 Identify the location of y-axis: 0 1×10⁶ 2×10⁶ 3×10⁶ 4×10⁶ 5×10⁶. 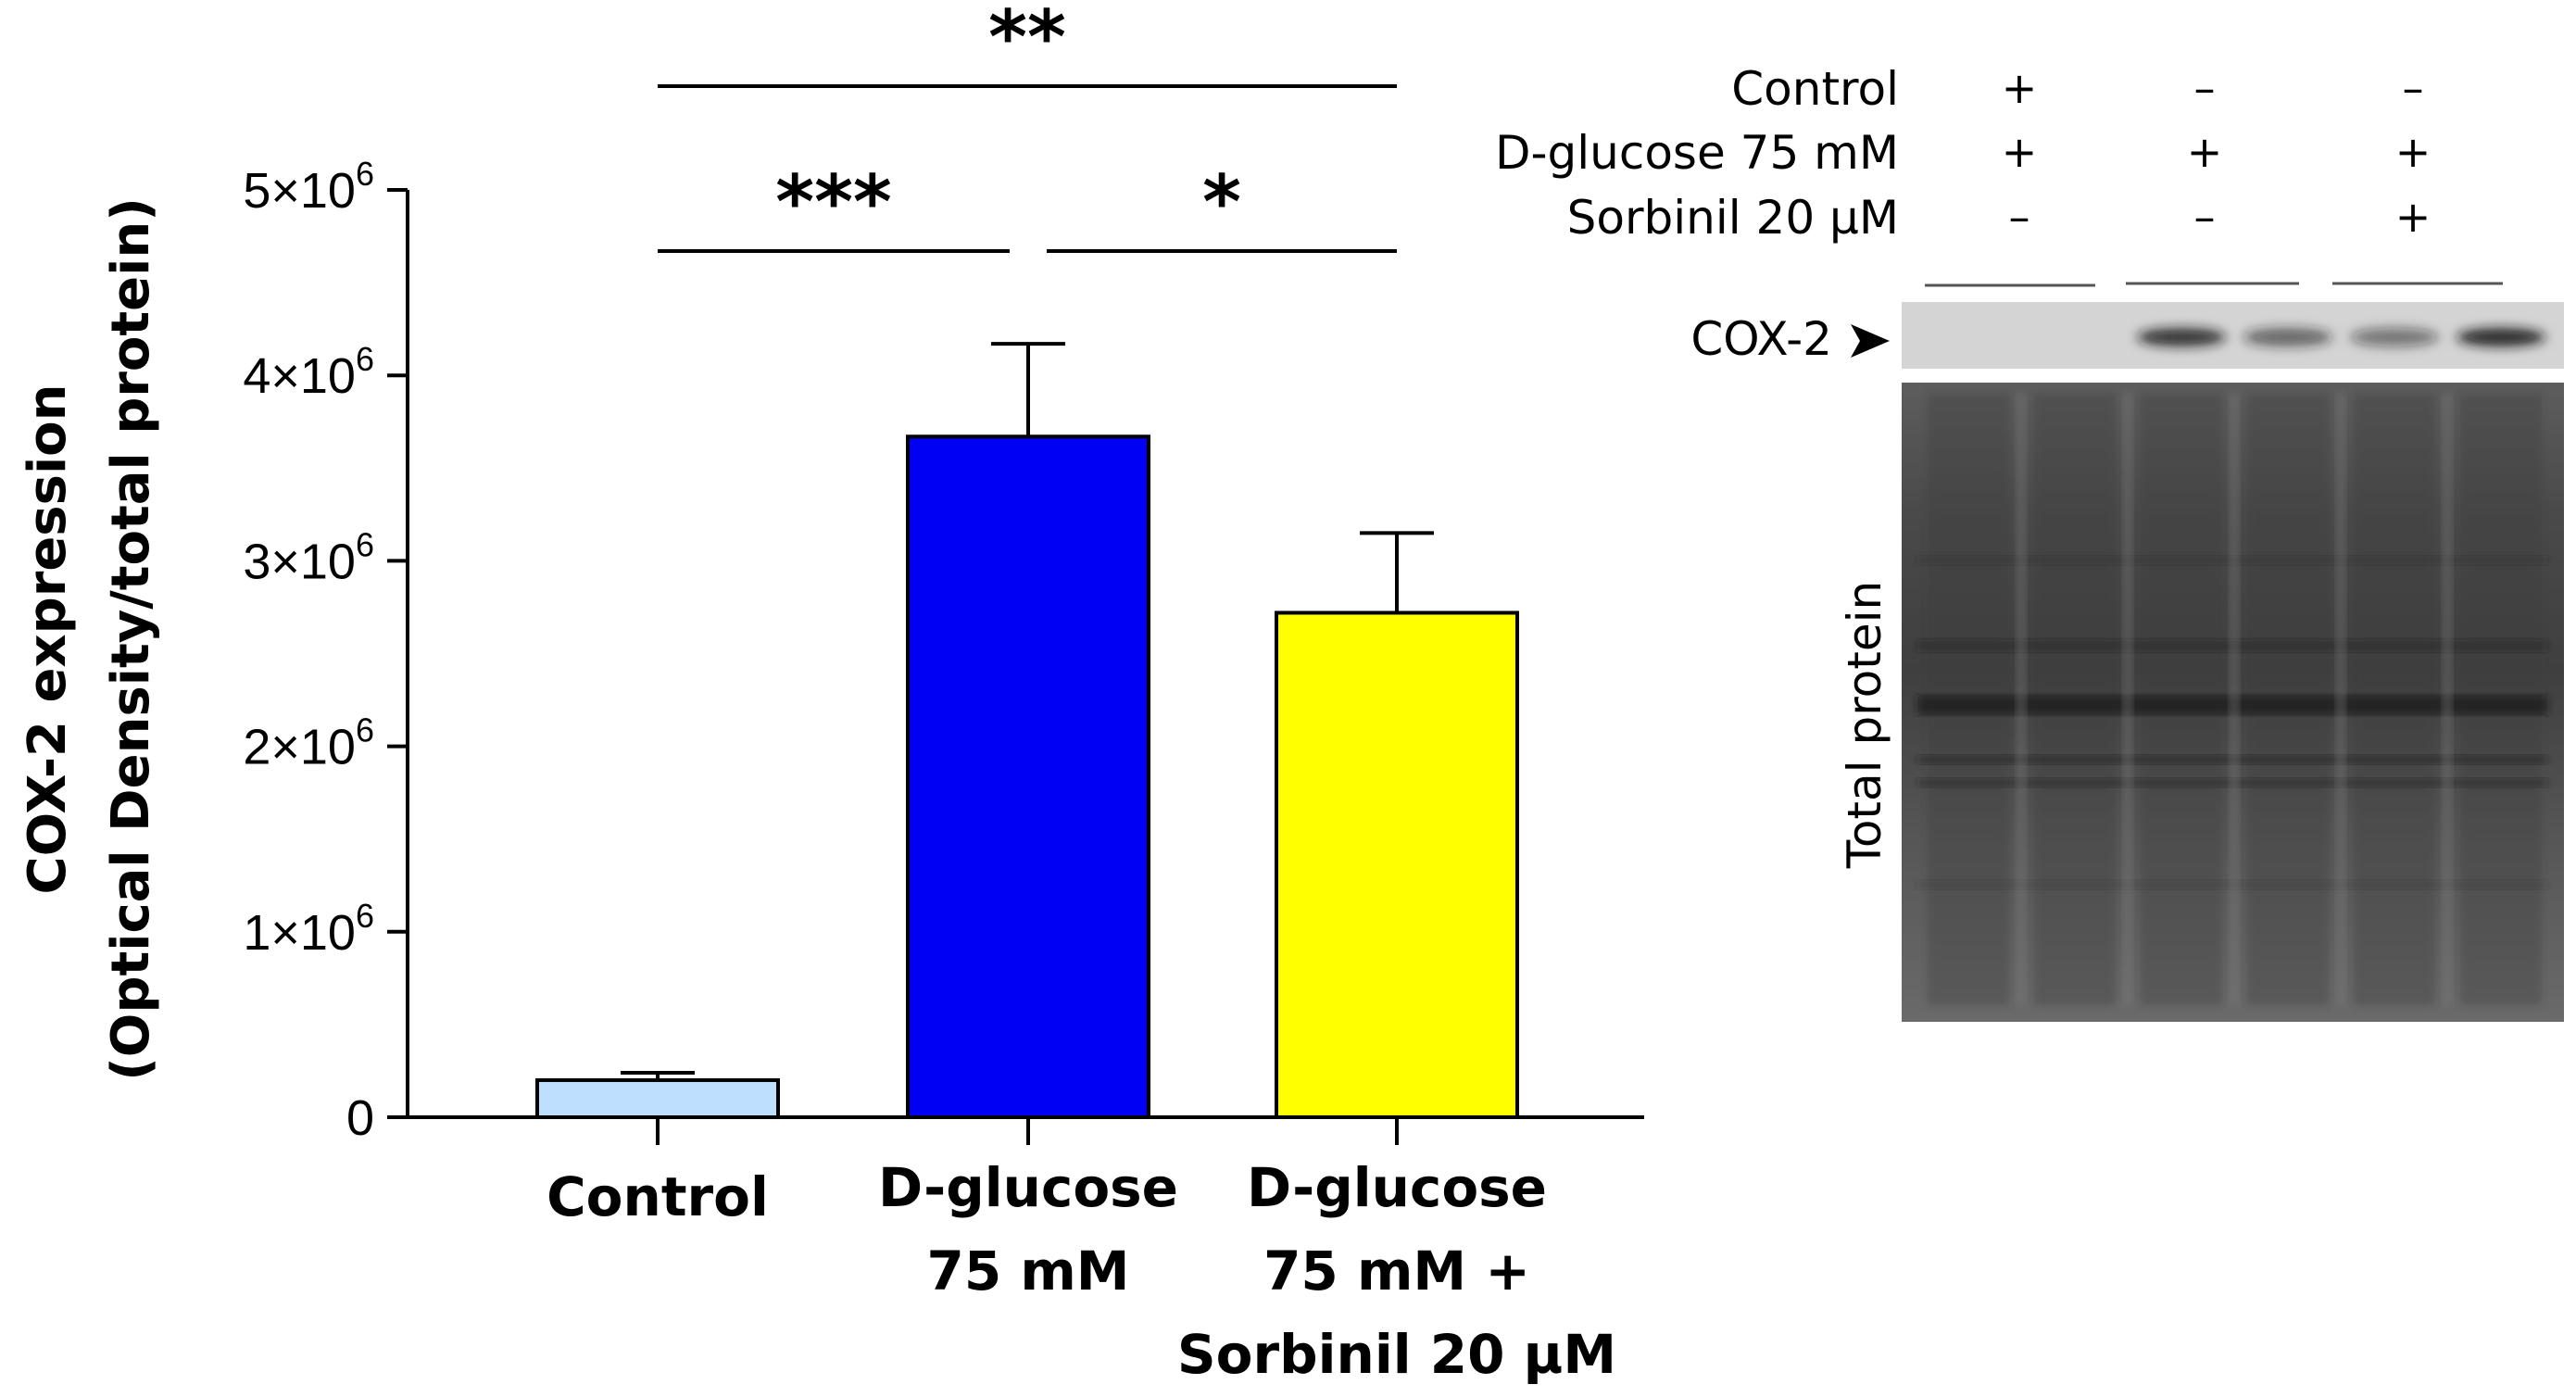
(326, 650).